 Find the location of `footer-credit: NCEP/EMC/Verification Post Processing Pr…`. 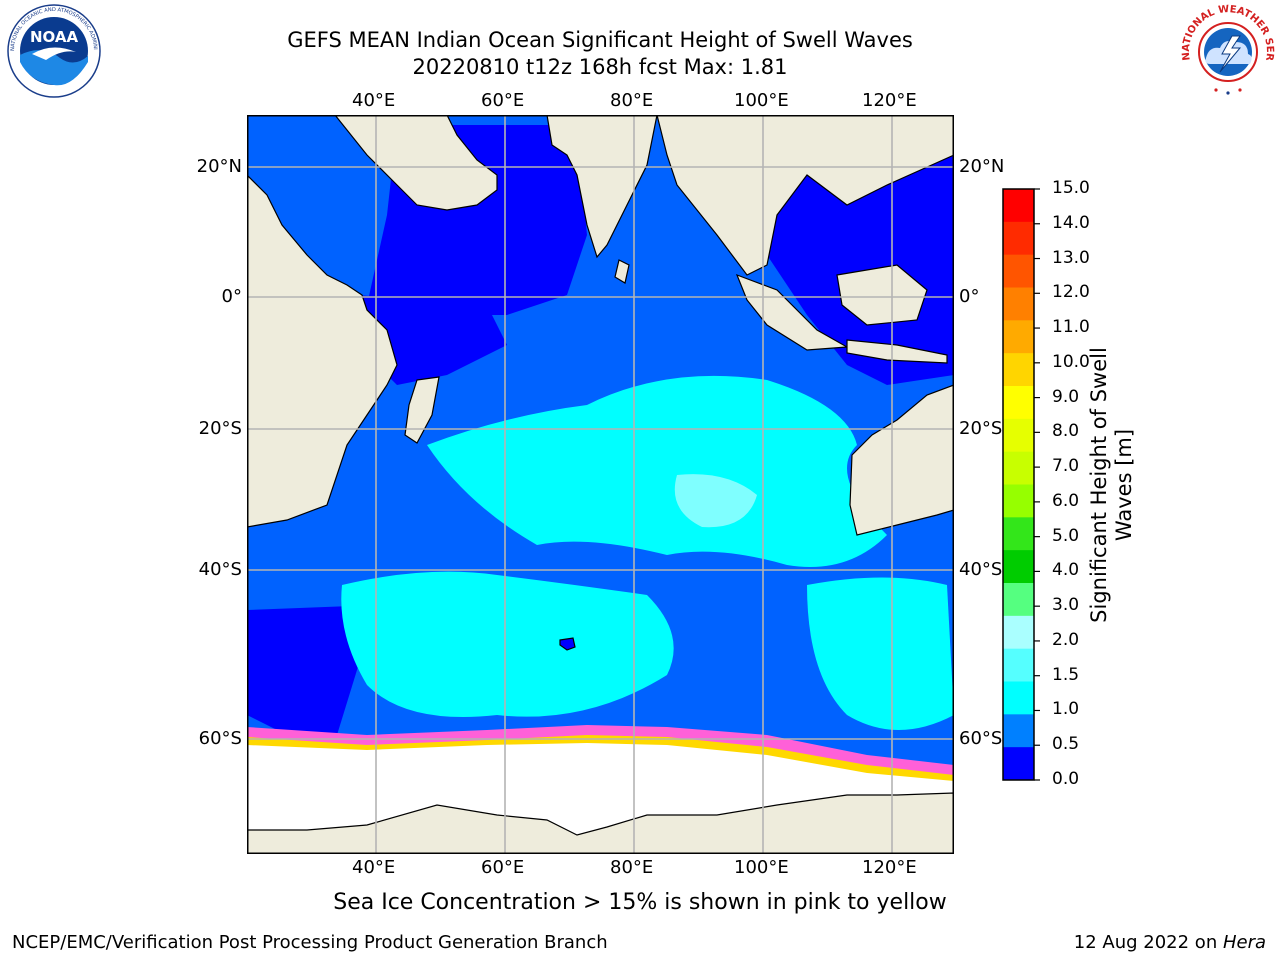

footer-credit: NCEP/EMC/Verification Post Processing Pr… is located at coordinates (310, 942).